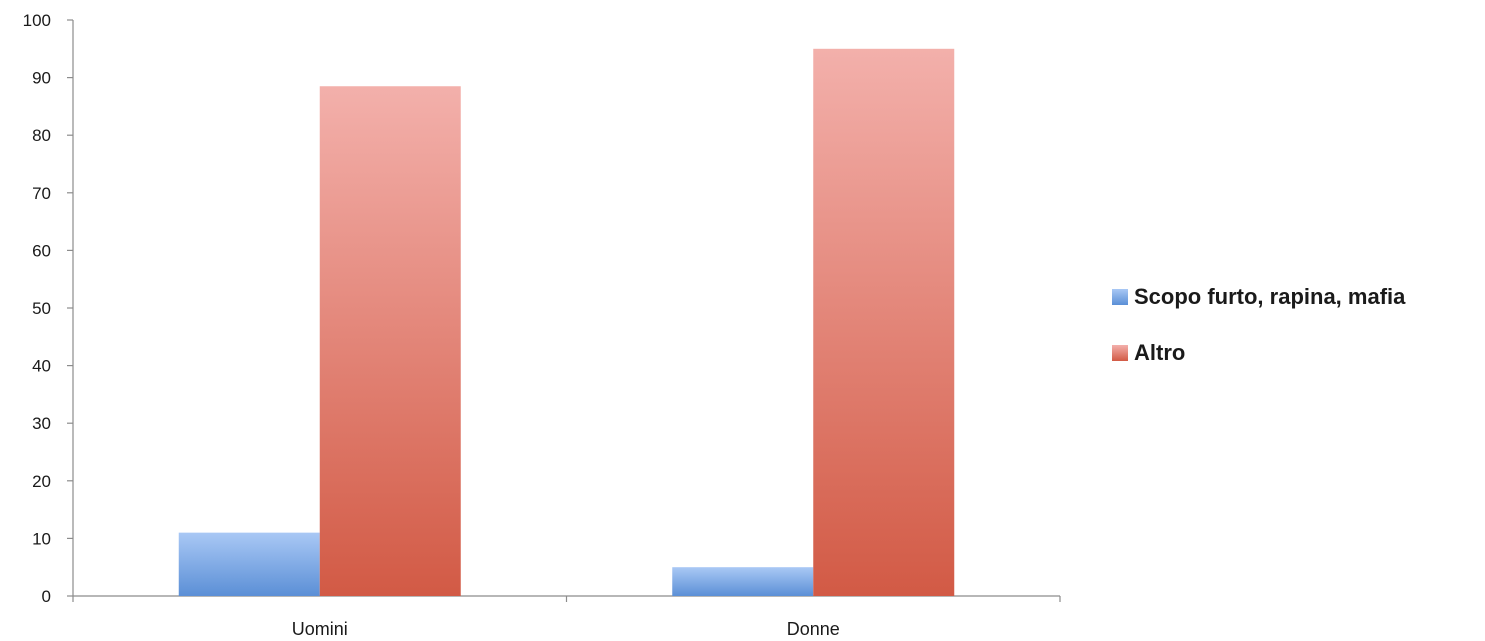 This screenshot has width=1485, height=641. Describe the element at coordinates (41, 308) in the screenshot. I see `y-tick-label: 50` at that location.